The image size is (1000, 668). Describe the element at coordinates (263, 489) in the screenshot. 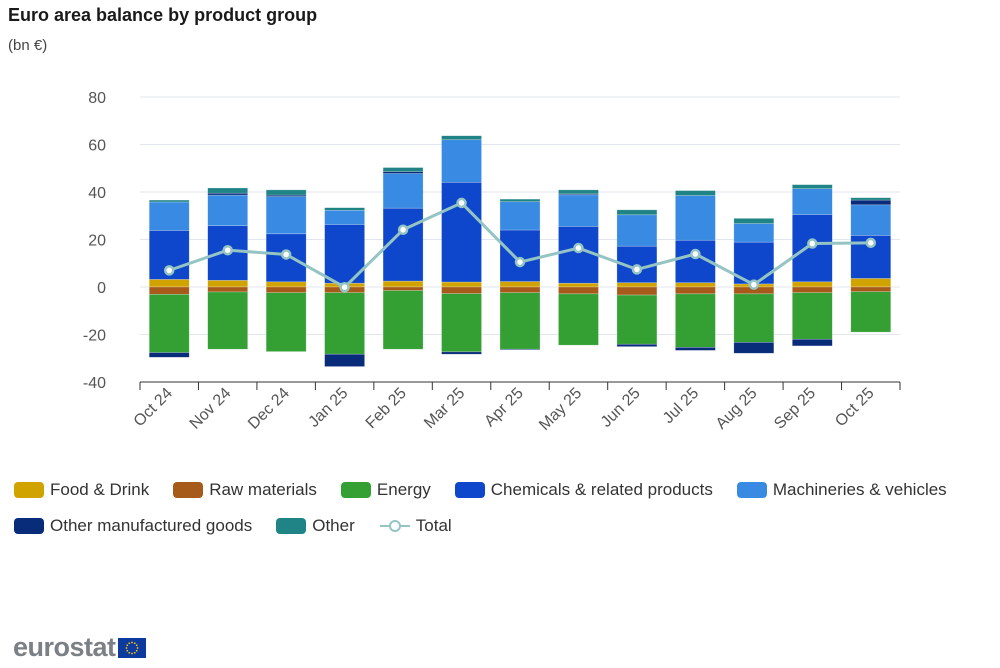

I see `legend-label: Raw materials` at that location.